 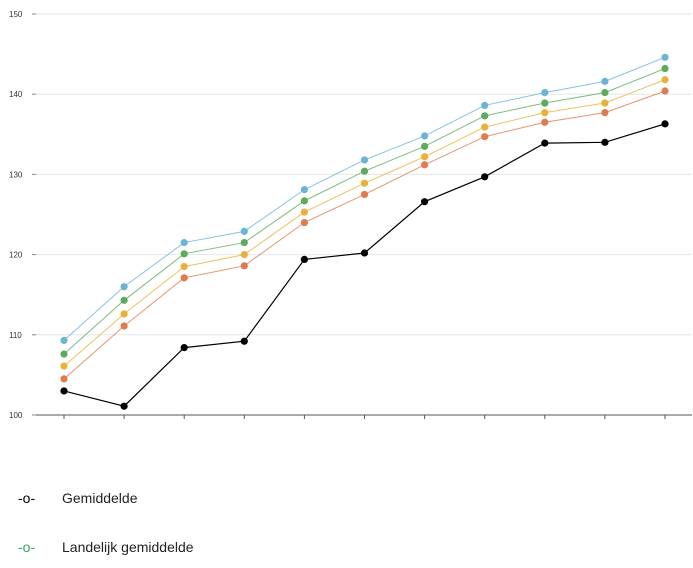 I want to click on y-tick-label: 150, so click(x=16, y=14).